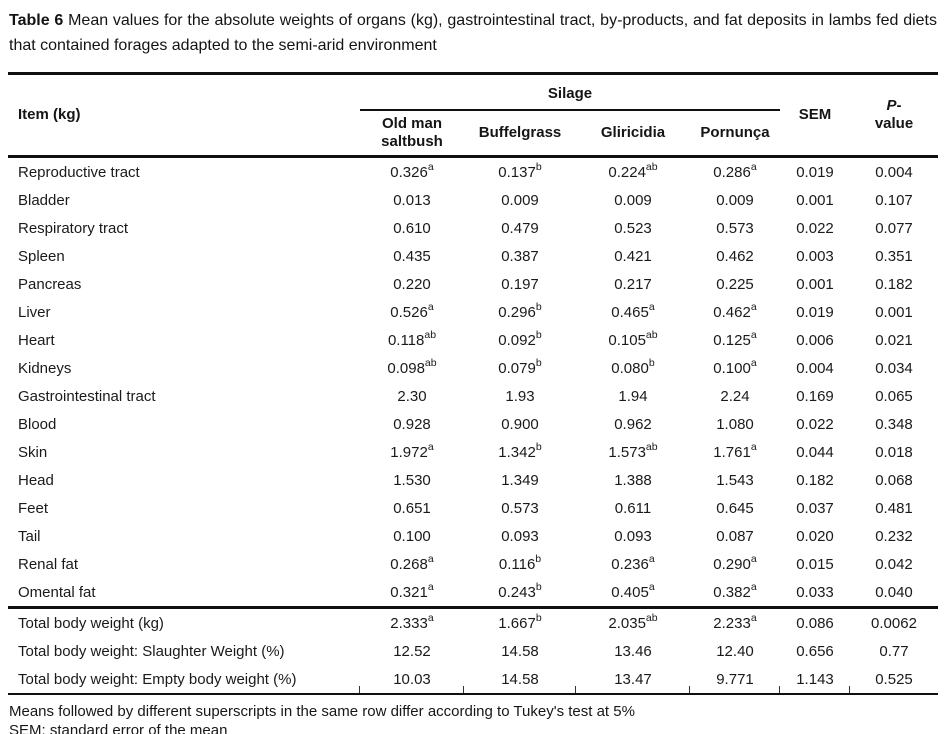  Describe the element at coordinates (633, 284) in the screenshot. I see `cell-gliricidia: 0.217` at that location.